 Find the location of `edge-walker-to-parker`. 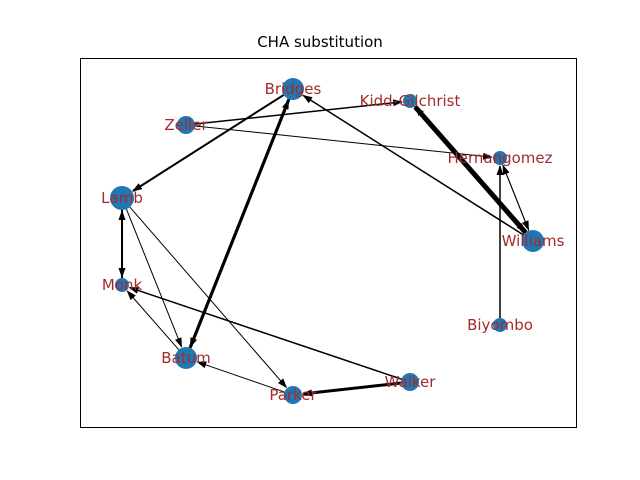

edge-walker-to-parker is located at coordinates (351, 389).